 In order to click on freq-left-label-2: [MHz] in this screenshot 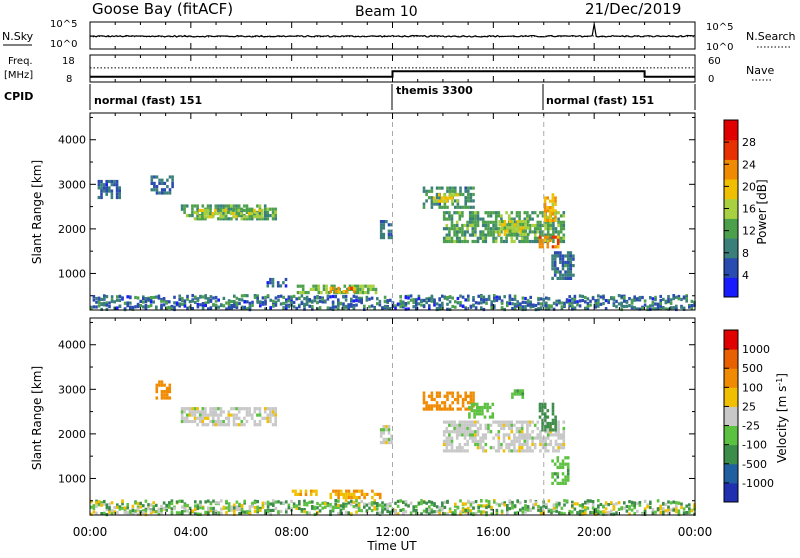, I will do `click(18, 75)`.